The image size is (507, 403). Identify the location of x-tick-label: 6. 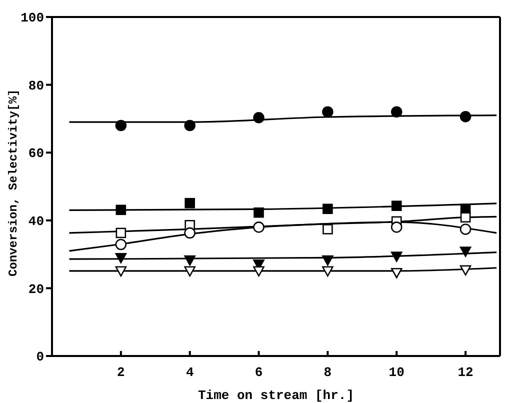
(258, 372).